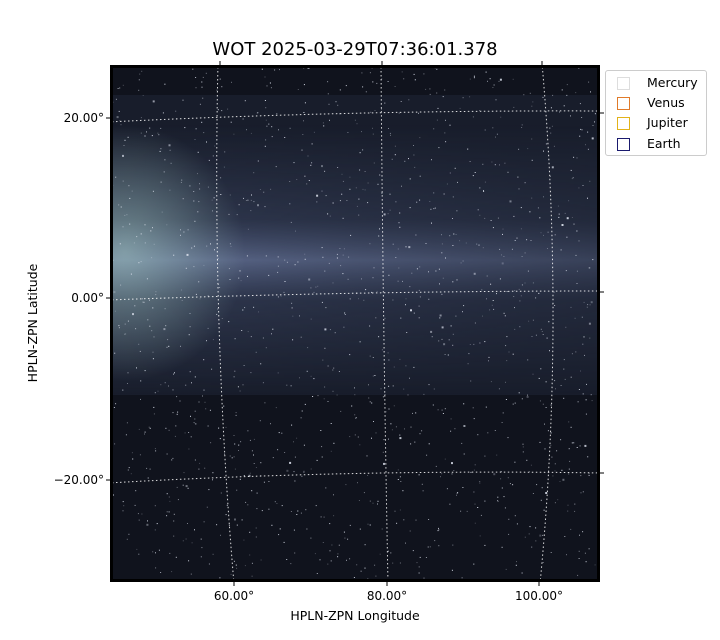  I want to click on legend-item-earth: Earth, so click(649, 144).